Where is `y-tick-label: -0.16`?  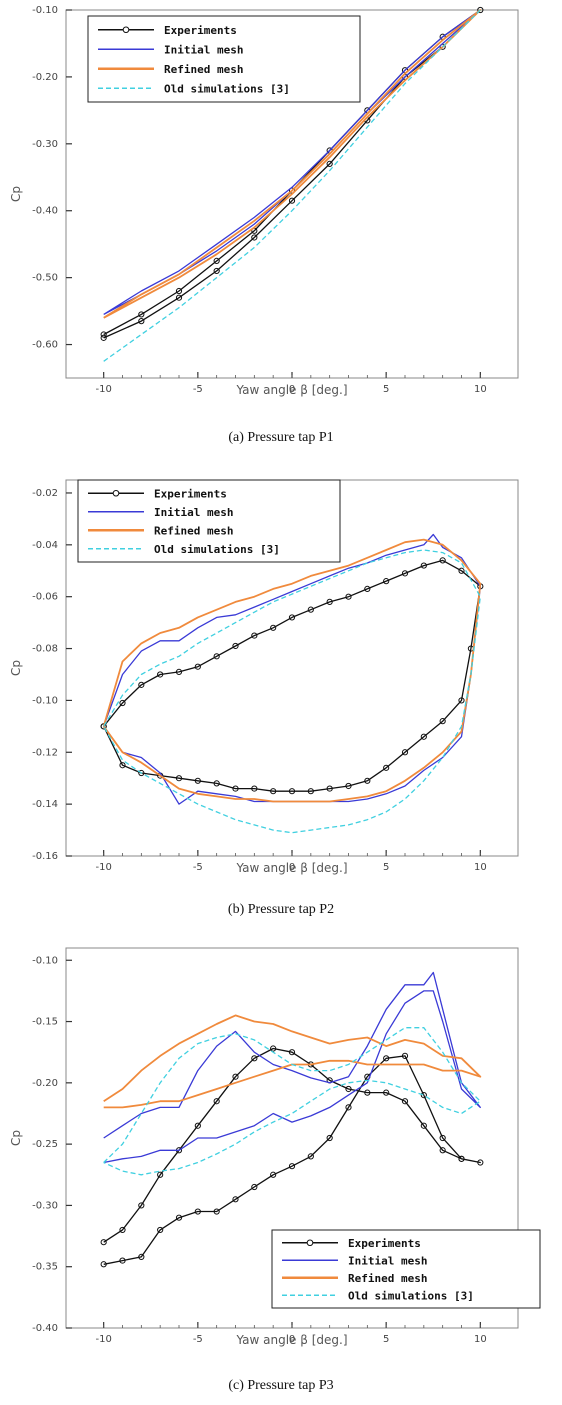
y-tick-label: -0.16 is located at coordinates (45, 856).